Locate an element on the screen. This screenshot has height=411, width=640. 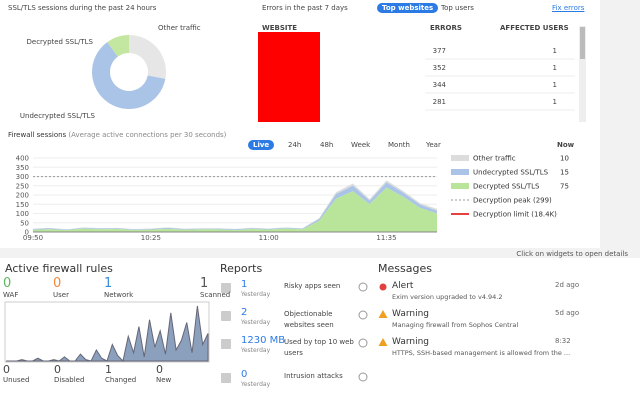
column-header: WEBSITE is located at coordinates (280, 28).